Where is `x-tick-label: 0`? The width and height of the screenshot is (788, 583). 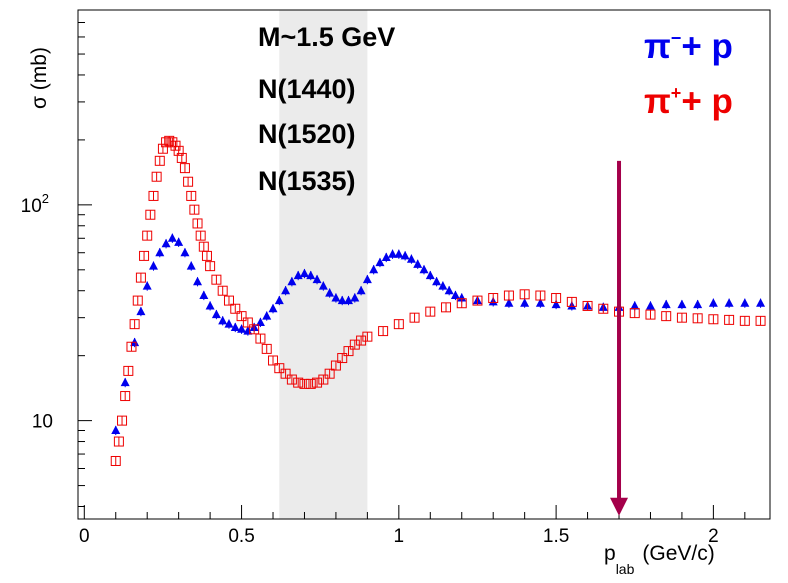 x-tick-label: 0 is located at coordinates (84, 536).